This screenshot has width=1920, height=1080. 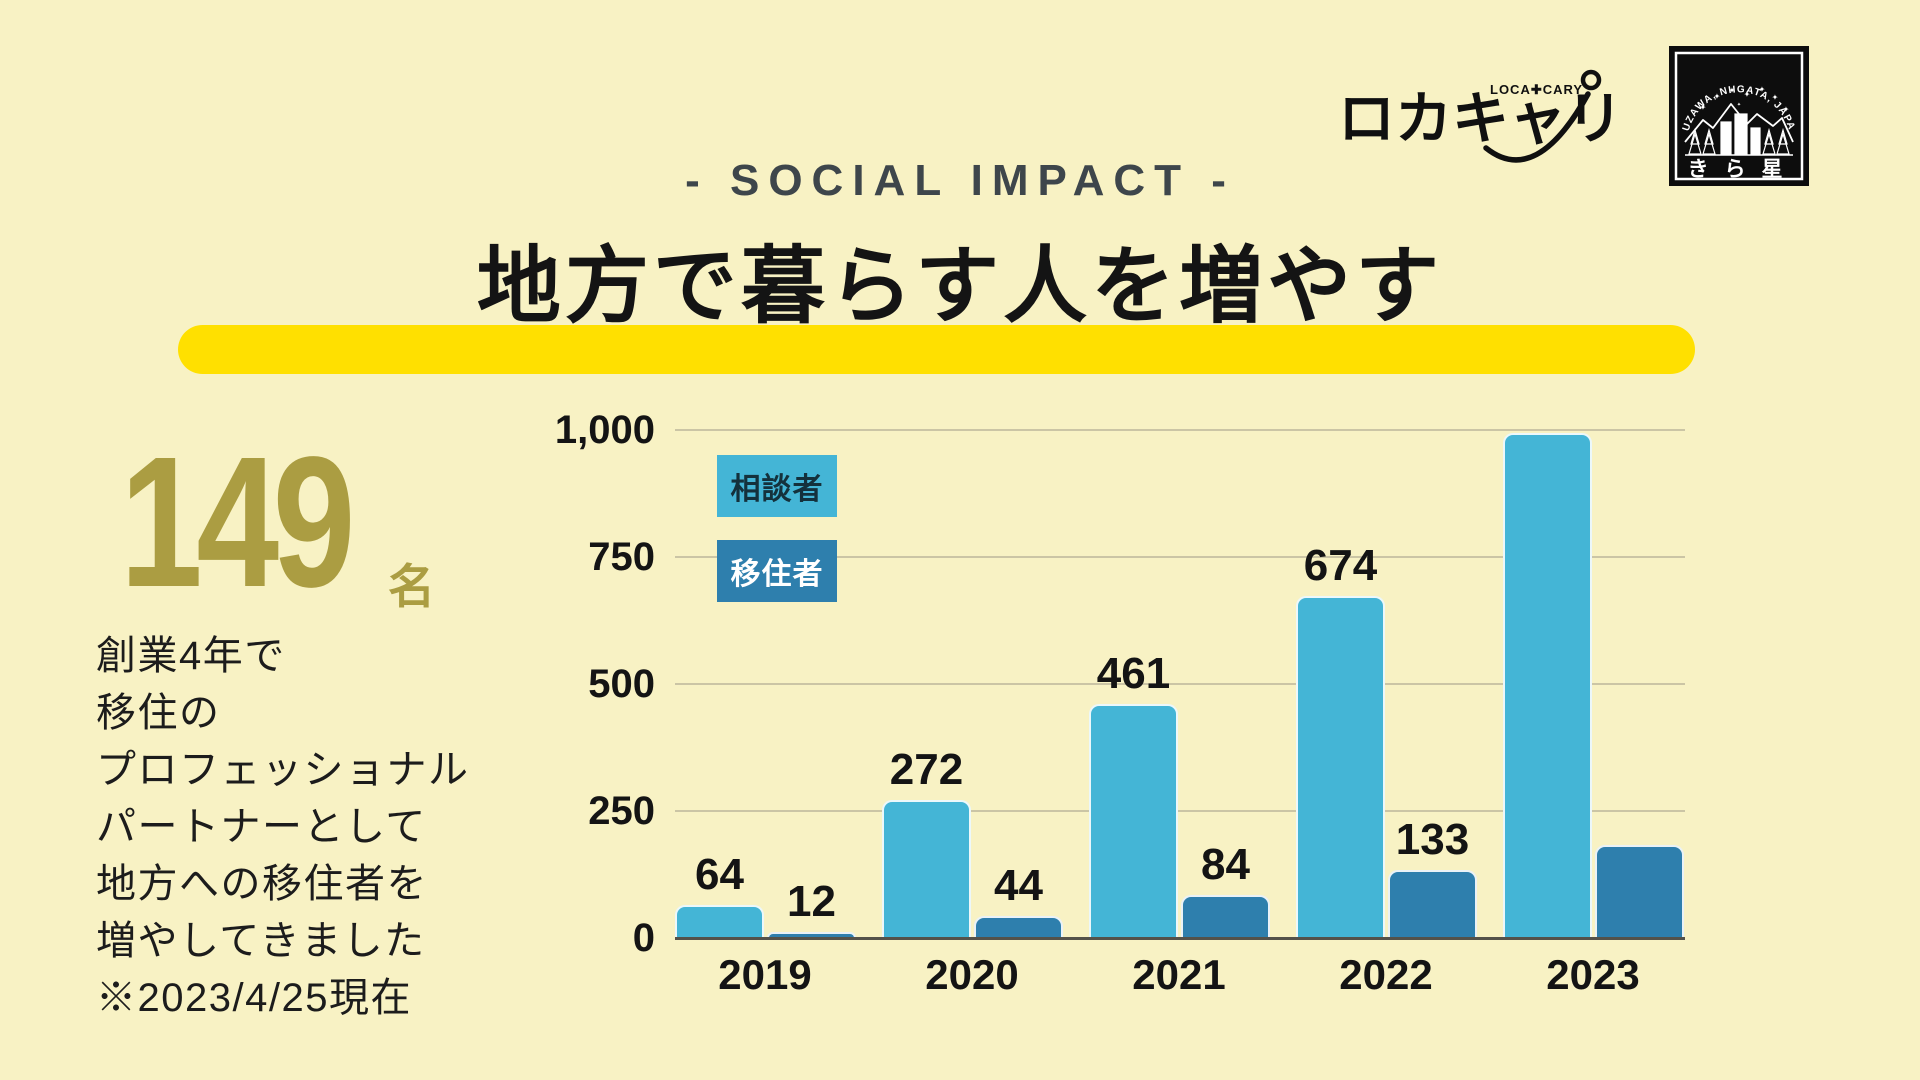 What do you see at coordinates (283, 770) in the screenshot?
I see `stat-description-line: プロフェッショナル` at bounding box center [283, 770].